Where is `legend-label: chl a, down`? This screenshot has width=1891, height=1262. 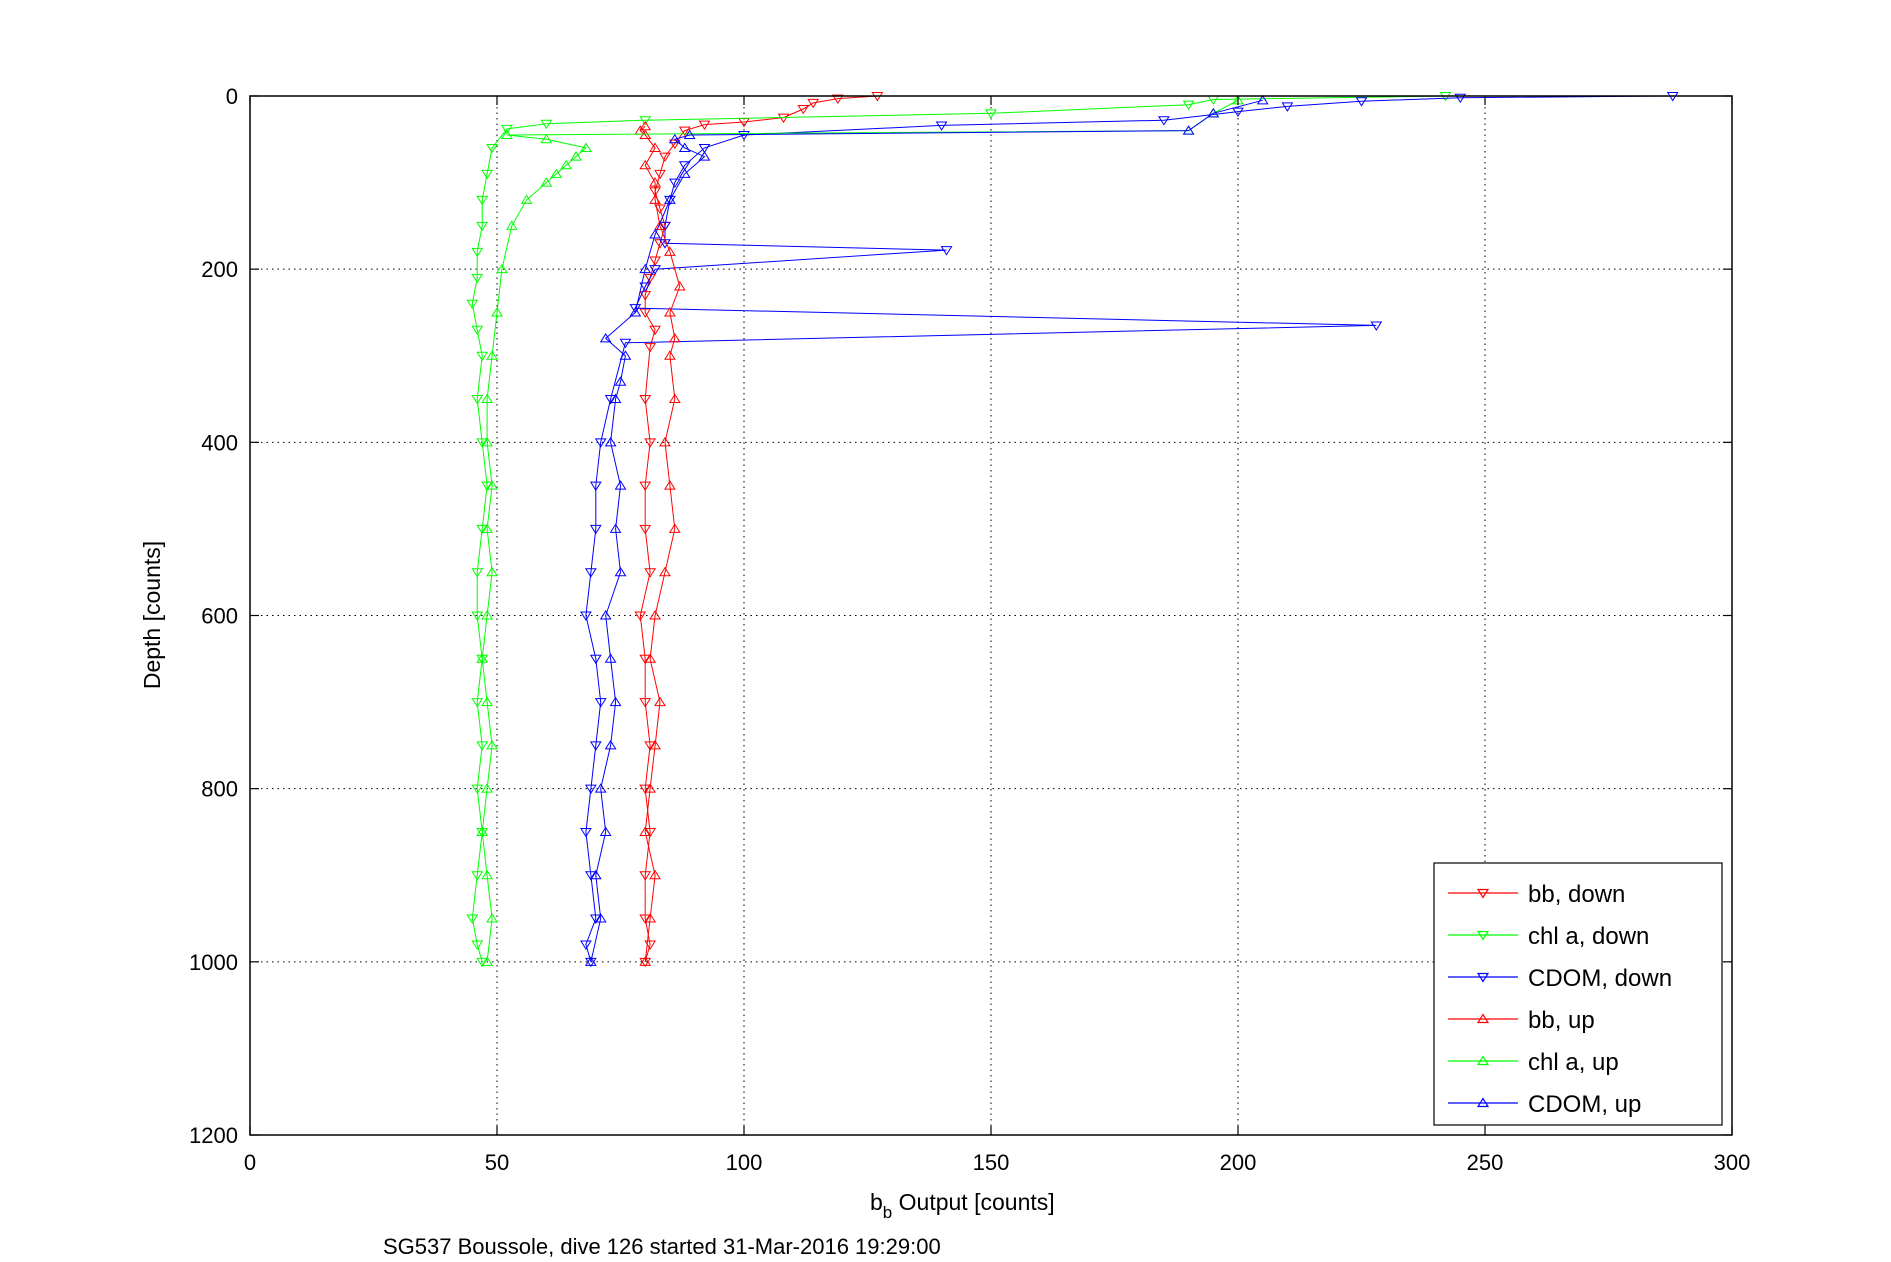 legend-label: chl a, down is located at coordinates (1588, 936).